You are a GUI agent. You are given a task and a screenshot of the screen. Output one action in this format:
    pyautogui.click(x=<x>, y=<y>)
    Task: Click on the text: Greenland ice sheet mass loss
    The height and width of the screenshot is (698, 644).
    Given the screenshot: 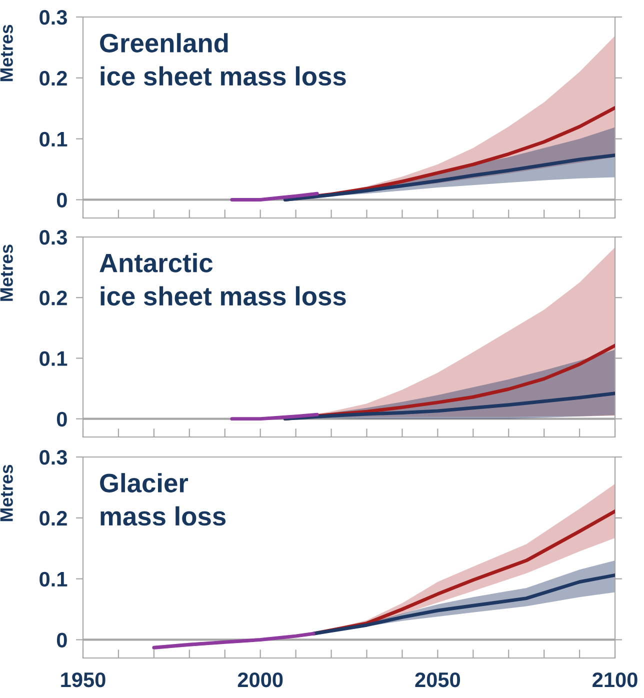 What is the action you would take?
    pyautogui.click(x=223, y=59)
    